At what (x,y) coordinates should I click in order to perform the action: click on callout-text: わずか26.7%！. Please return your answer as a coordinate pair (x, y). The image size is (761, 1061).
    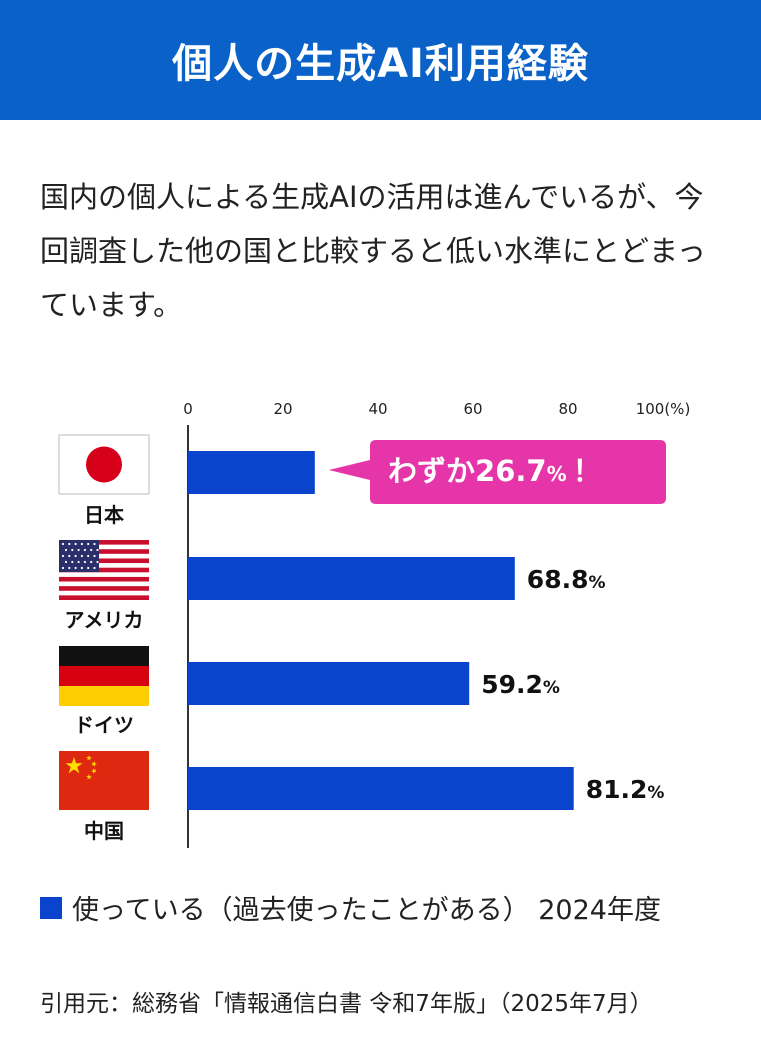
    Looking at the image, I should click on (495, 471).